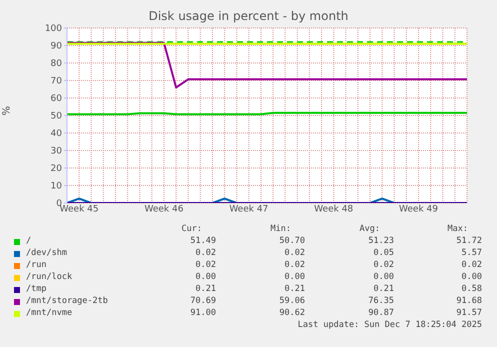 The width and height of the screenshot is (497, 347). What do you see at coordinates (56, 64) in the screenshot?
I see `y-tick-label: 80` at bounding box center [56, 64].